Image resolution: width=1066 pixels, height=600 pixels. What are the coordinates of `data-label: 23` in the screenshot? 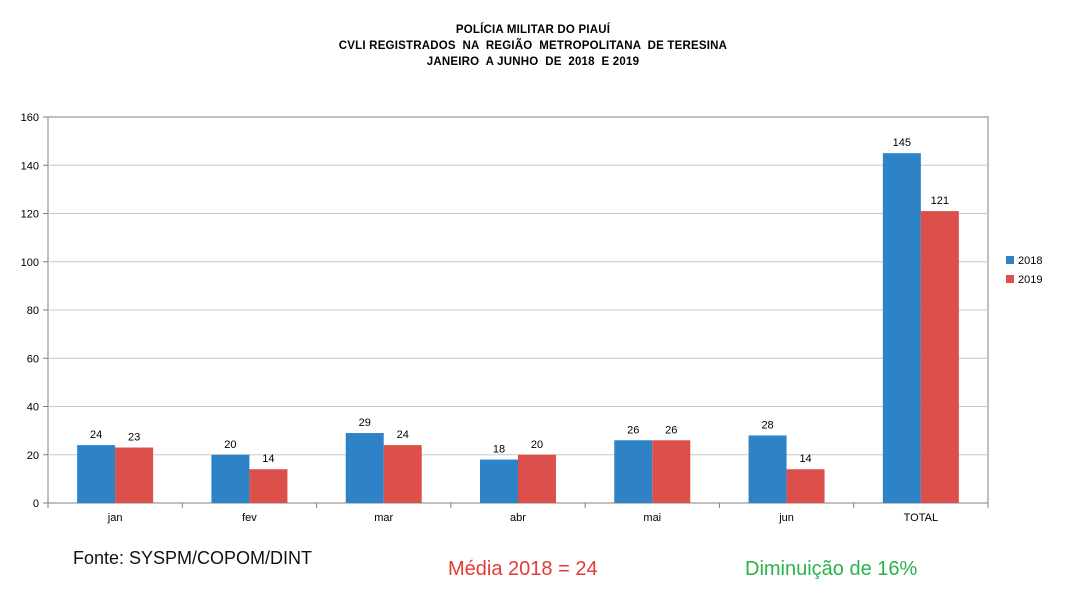 It's located at (134, 438).